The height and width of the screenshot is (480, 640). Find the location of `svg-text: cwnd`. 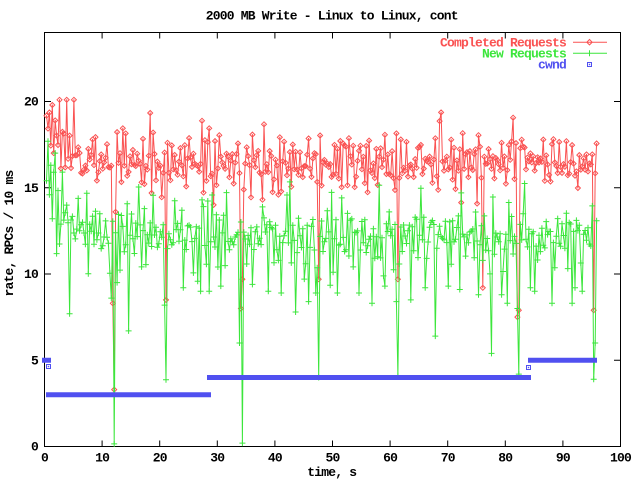

svg-text: cwnd is located at coordinates (552, 64).